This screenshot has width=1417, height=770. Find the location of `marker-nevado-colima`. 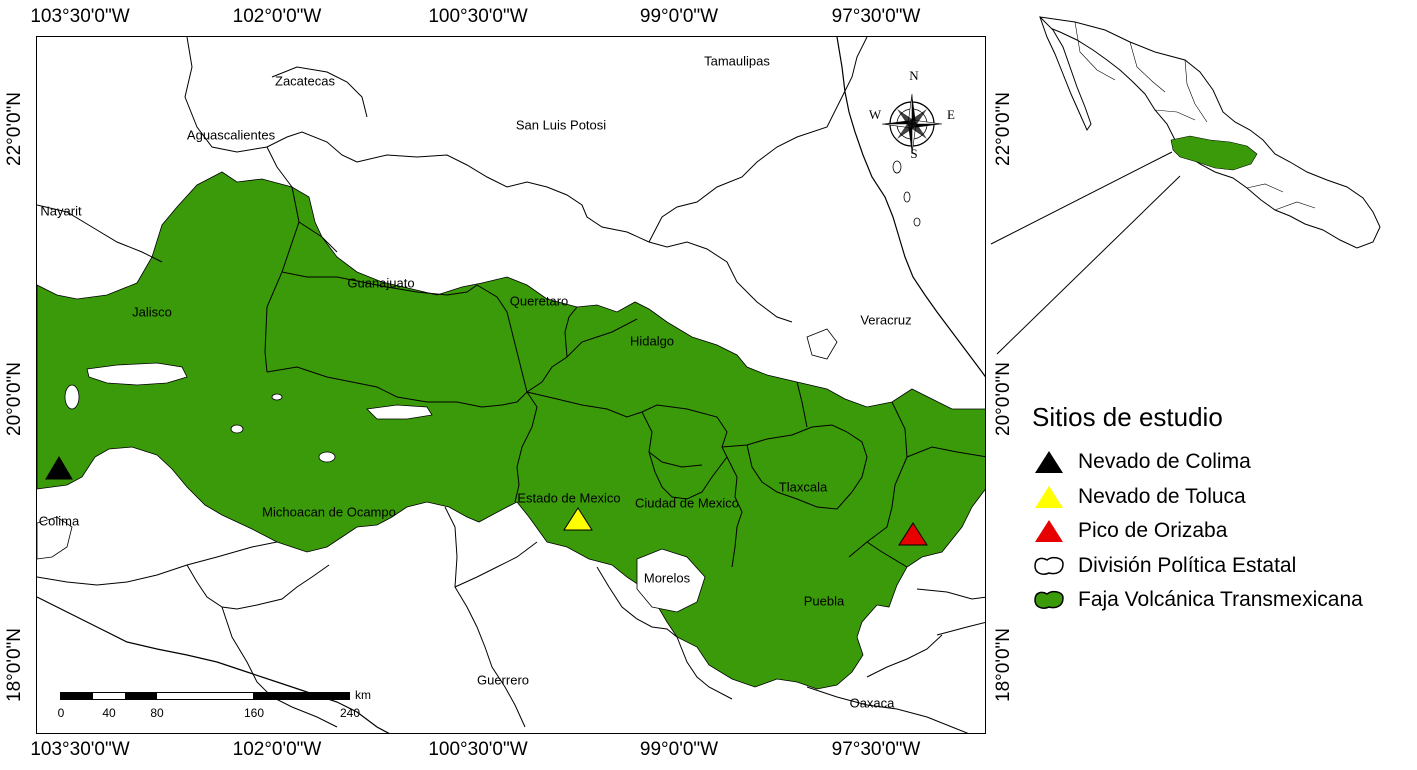

marker-nevado-colima is located at coordinates (59, 468).